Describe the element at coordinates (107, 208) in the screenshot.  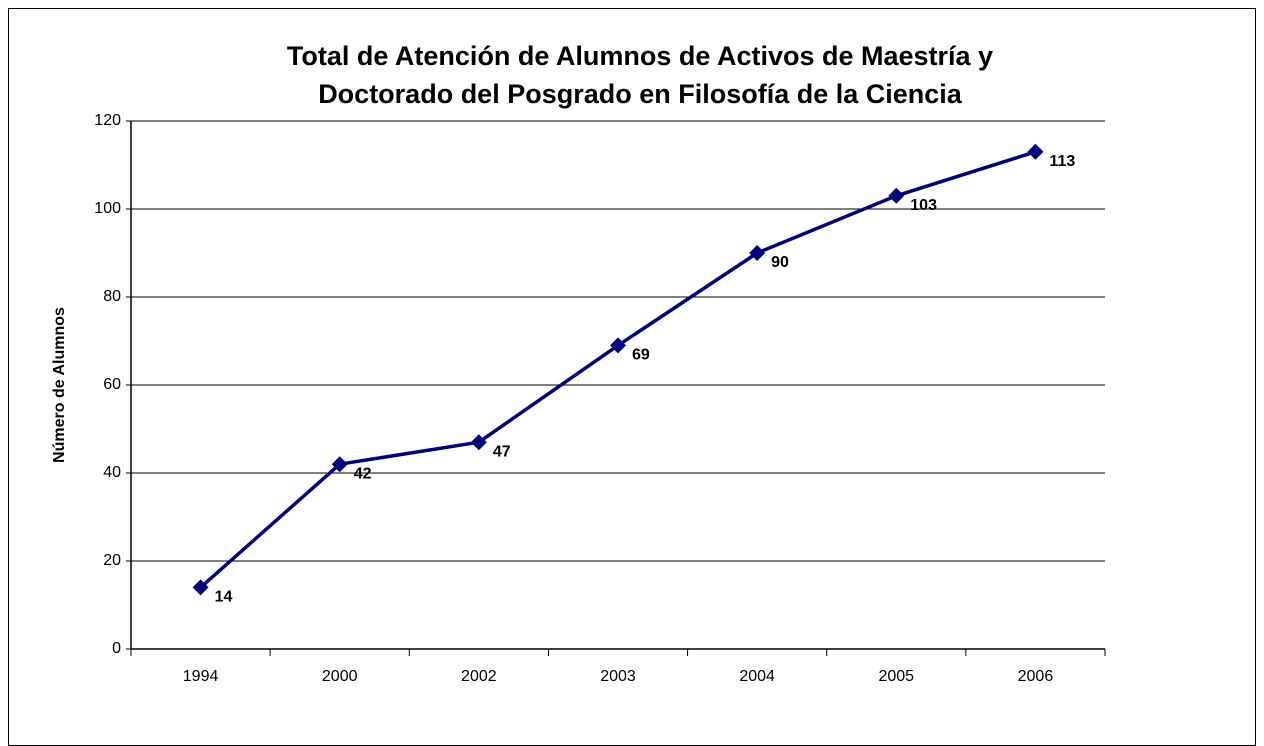
I see `y-tick-label: 100` at that location.